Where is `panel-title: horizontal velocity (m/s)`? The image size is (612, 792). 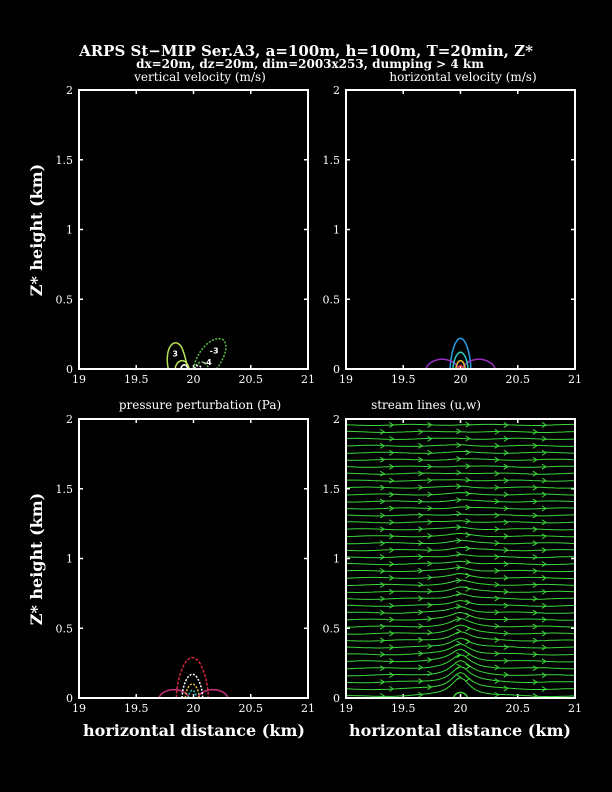 panel-title: horizontal velocity (m/s) is located at coordinates (462, 77).